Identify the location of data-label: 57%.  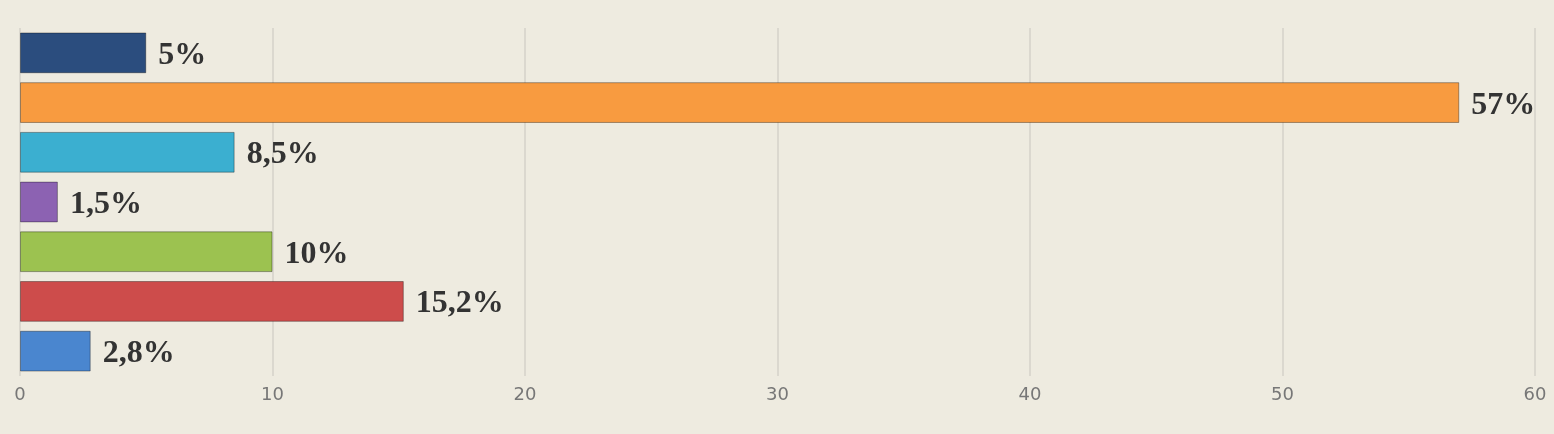
(1503, 102).